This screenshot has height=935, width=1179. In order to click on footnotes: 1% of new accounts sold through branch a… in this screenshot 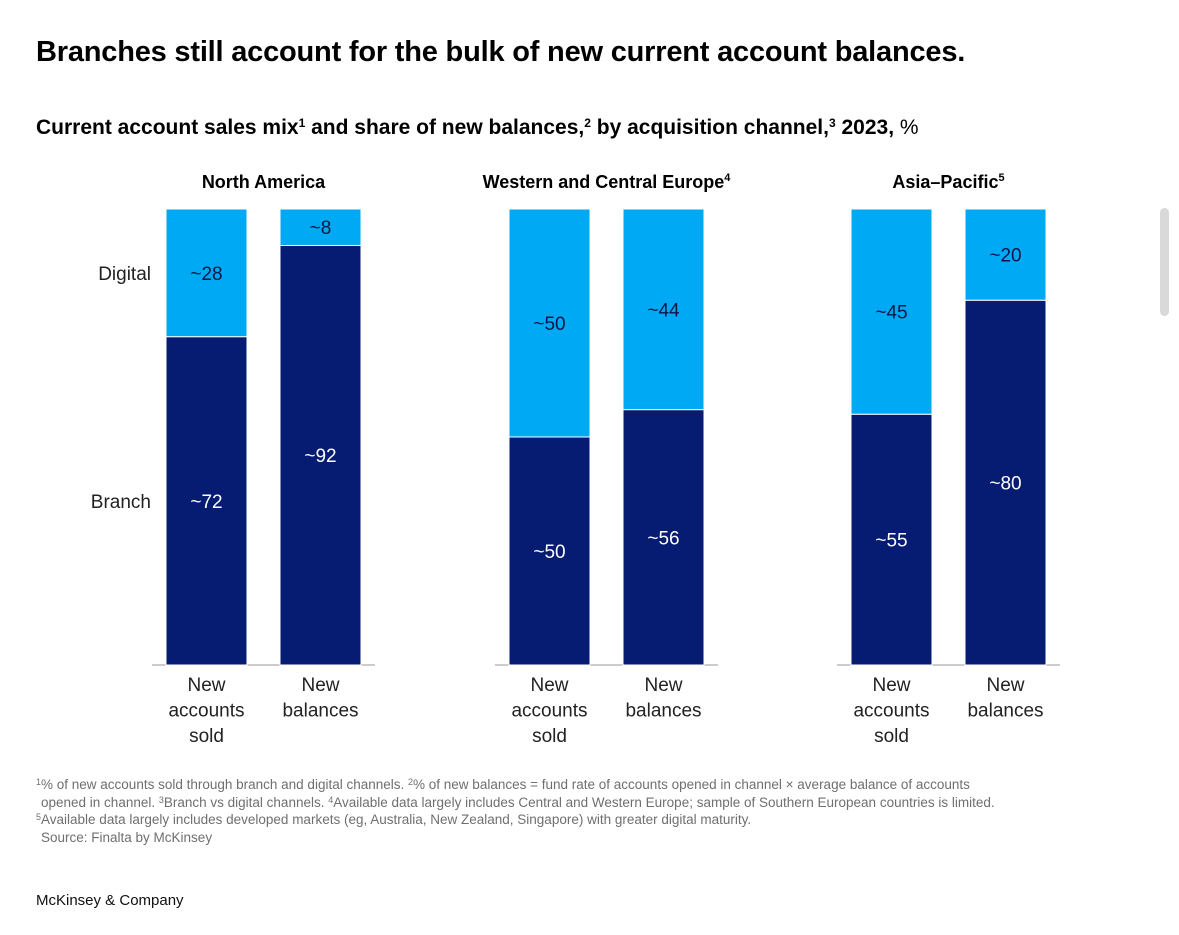, I will do `click(591, 811)`.